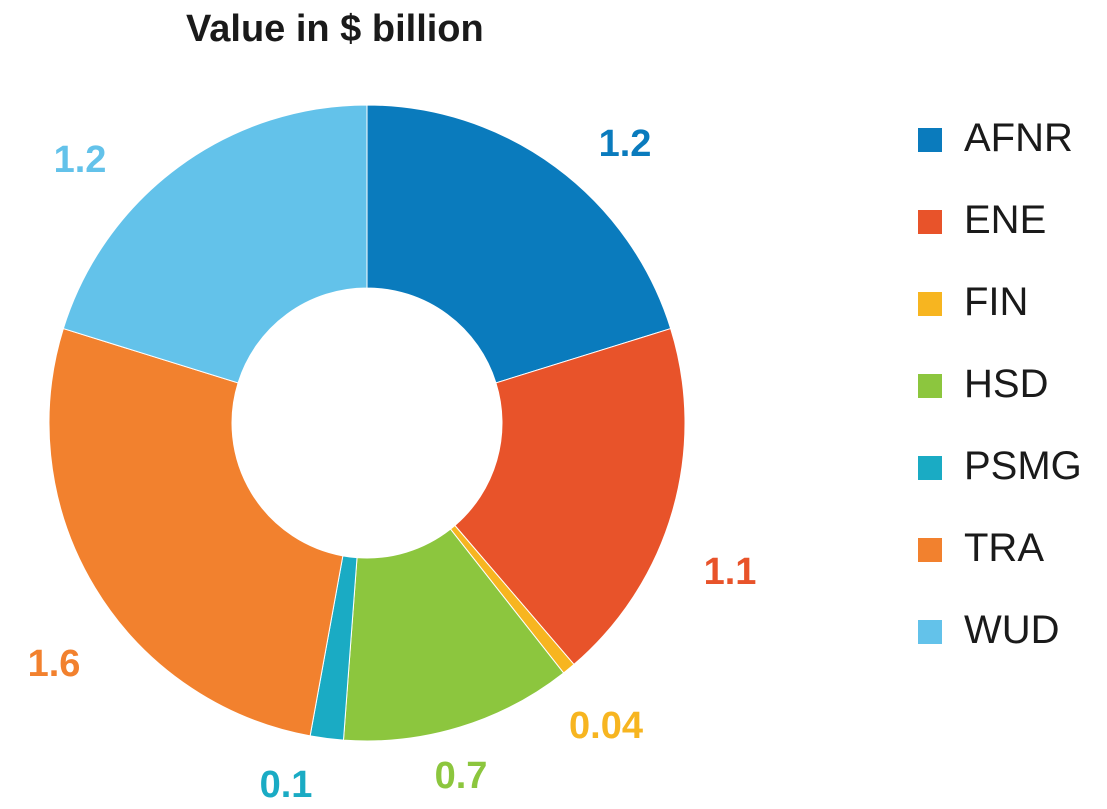  Describe the element at coordinates (196, 532) in the screenshot. I see `slice-tra` at that location.